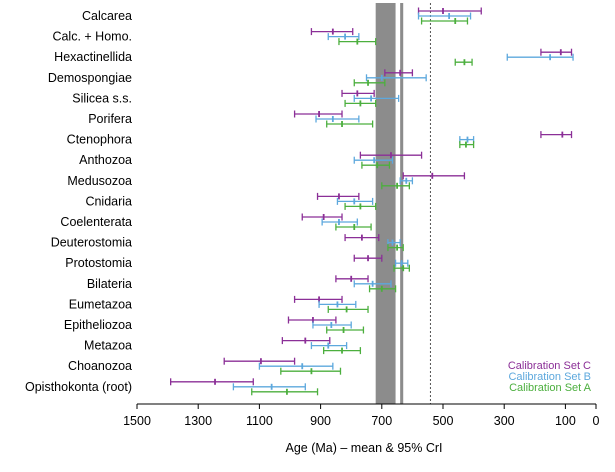 The width and height of the screenshot is (615, 472). What do you see at coordinates (443, 421) in the screenshot?
I see `x-tick-label: 500` at bounding box center [443, 421].